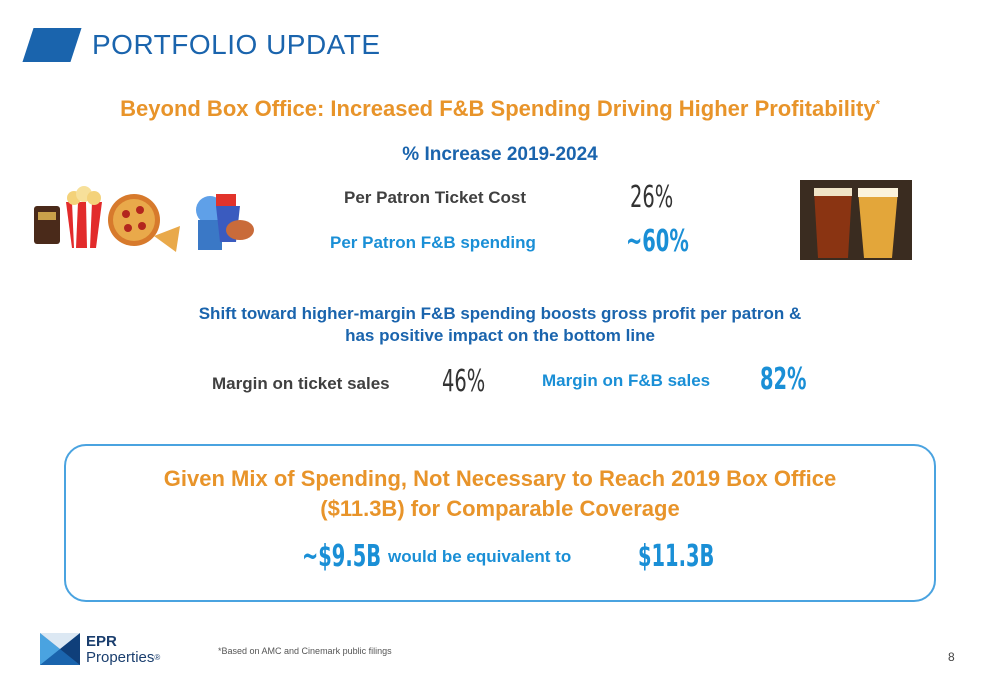 The height and width of the screenshot is (685, 1000). What do you see at coordinates (464, 381) in the screenshot?
I see `ticket-margin-value: 46%` at bounding box center [464, 381].